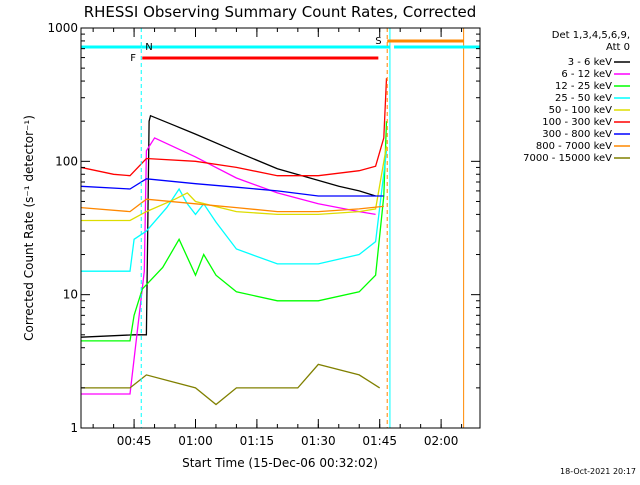 The image size is (640, 485). Describe the element at coordinates (583, 86) in the screenshot. I see `legend-label-2: 12 - 25 keV` at that location.